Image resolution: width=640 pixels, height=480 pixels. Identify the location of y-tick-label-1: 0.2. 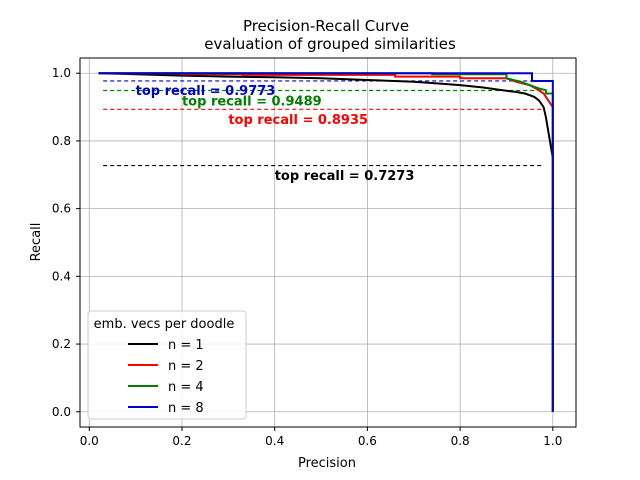
(61, 344).